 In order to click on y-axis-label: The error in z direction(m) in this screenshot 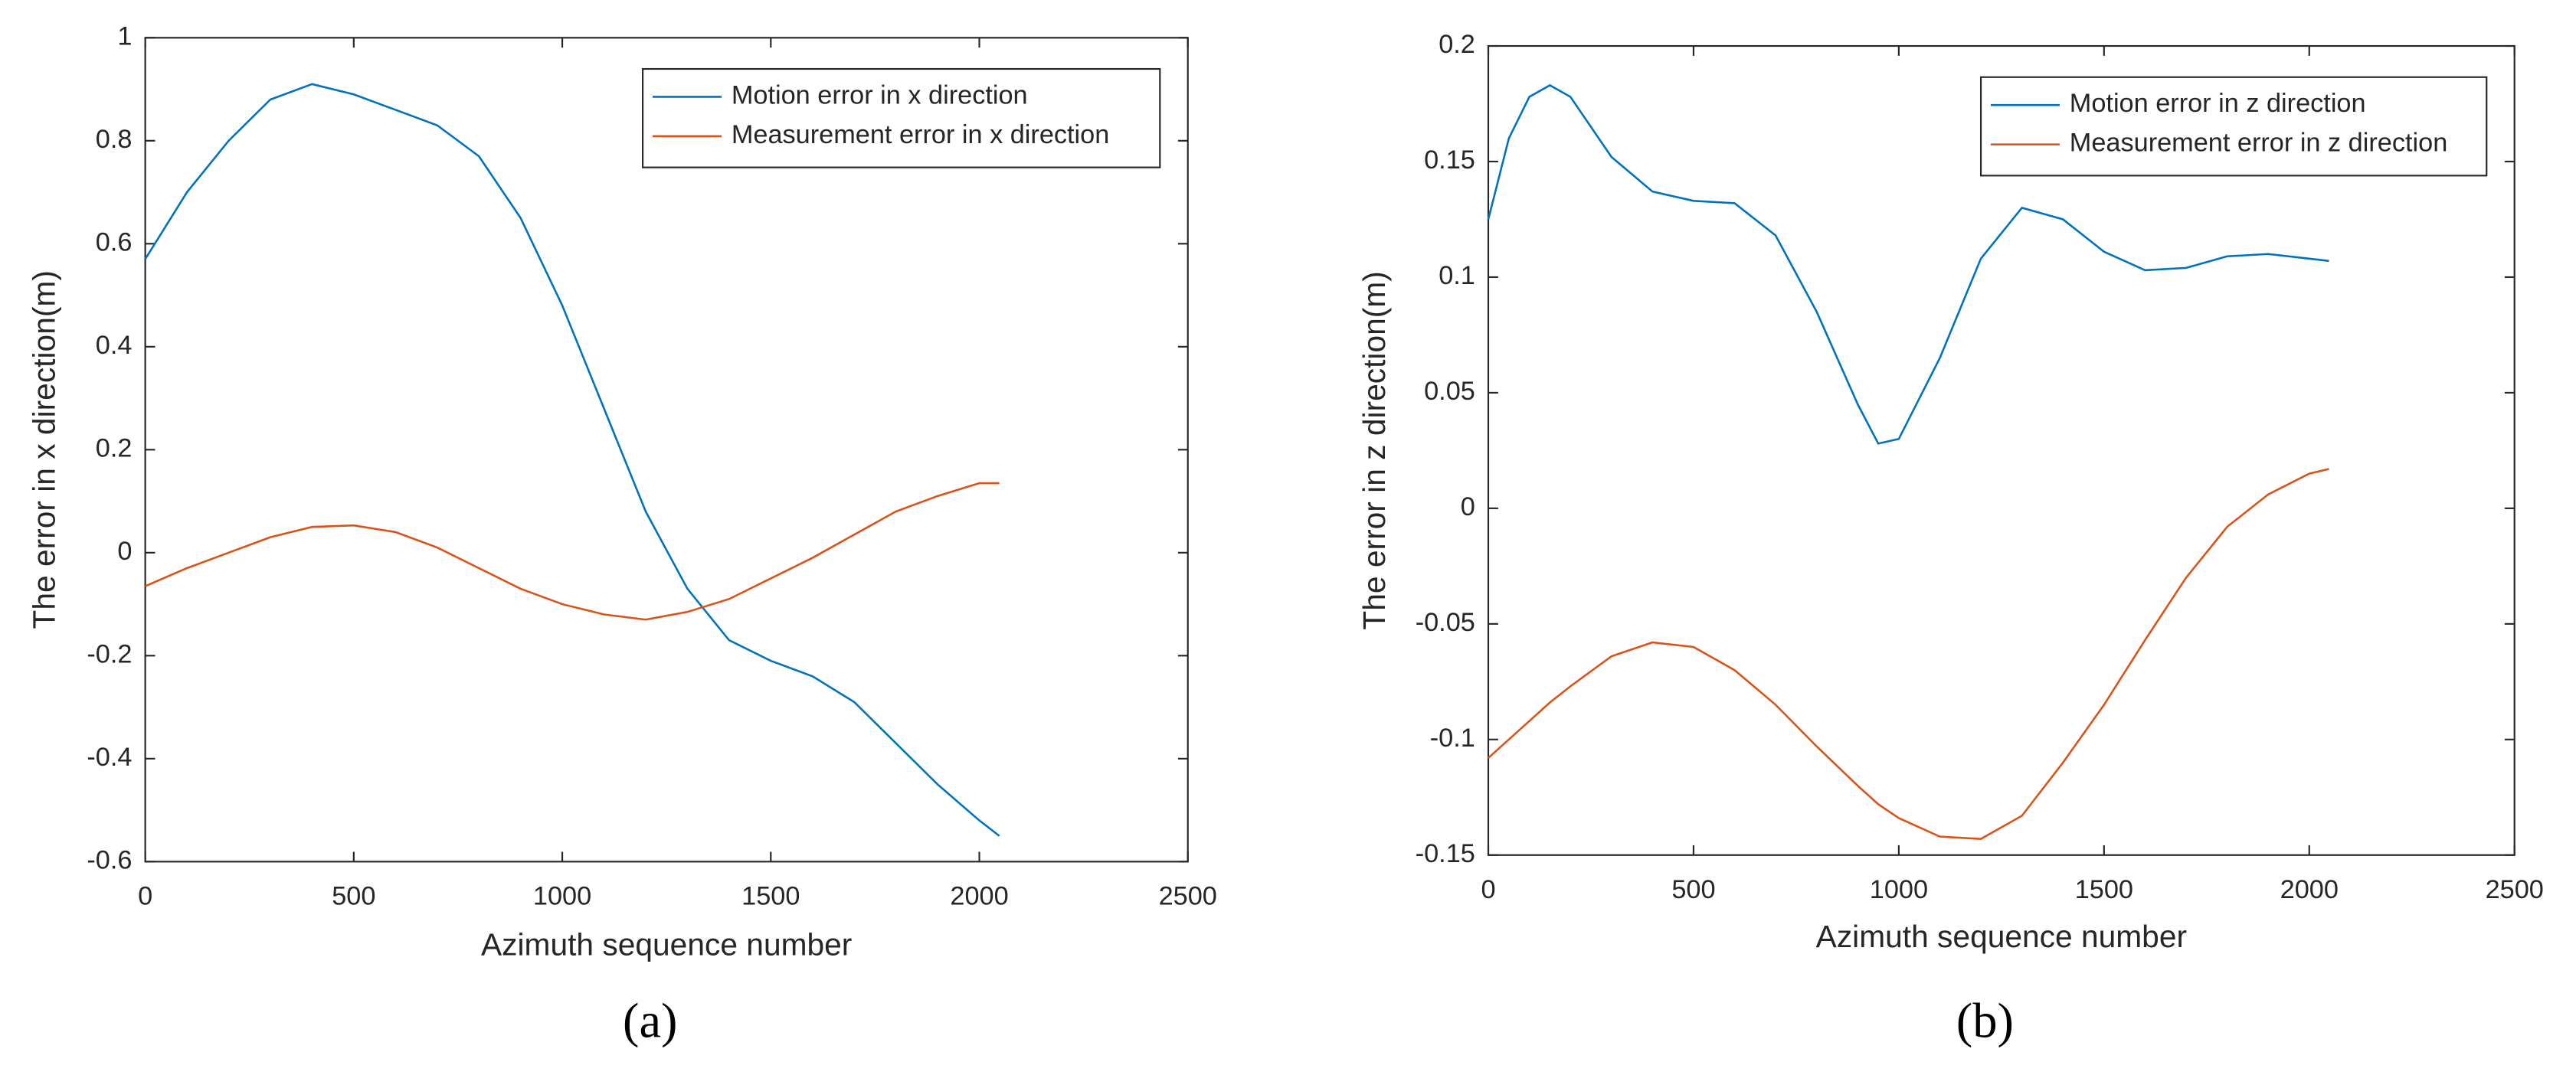, I will do `click(1374, 450)`.